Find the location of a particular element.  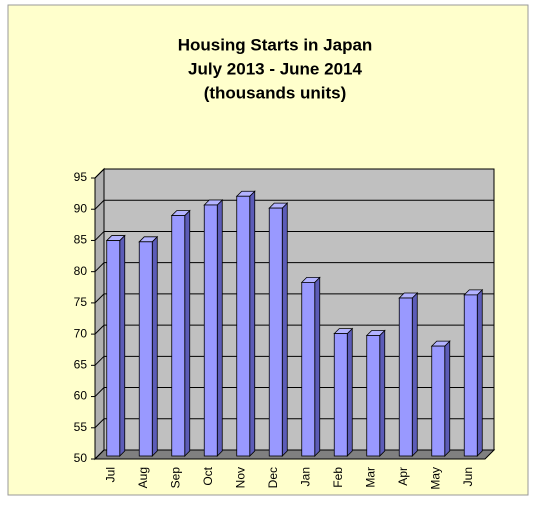

x-tick-label: Aug is located at coordinates (143, 477).